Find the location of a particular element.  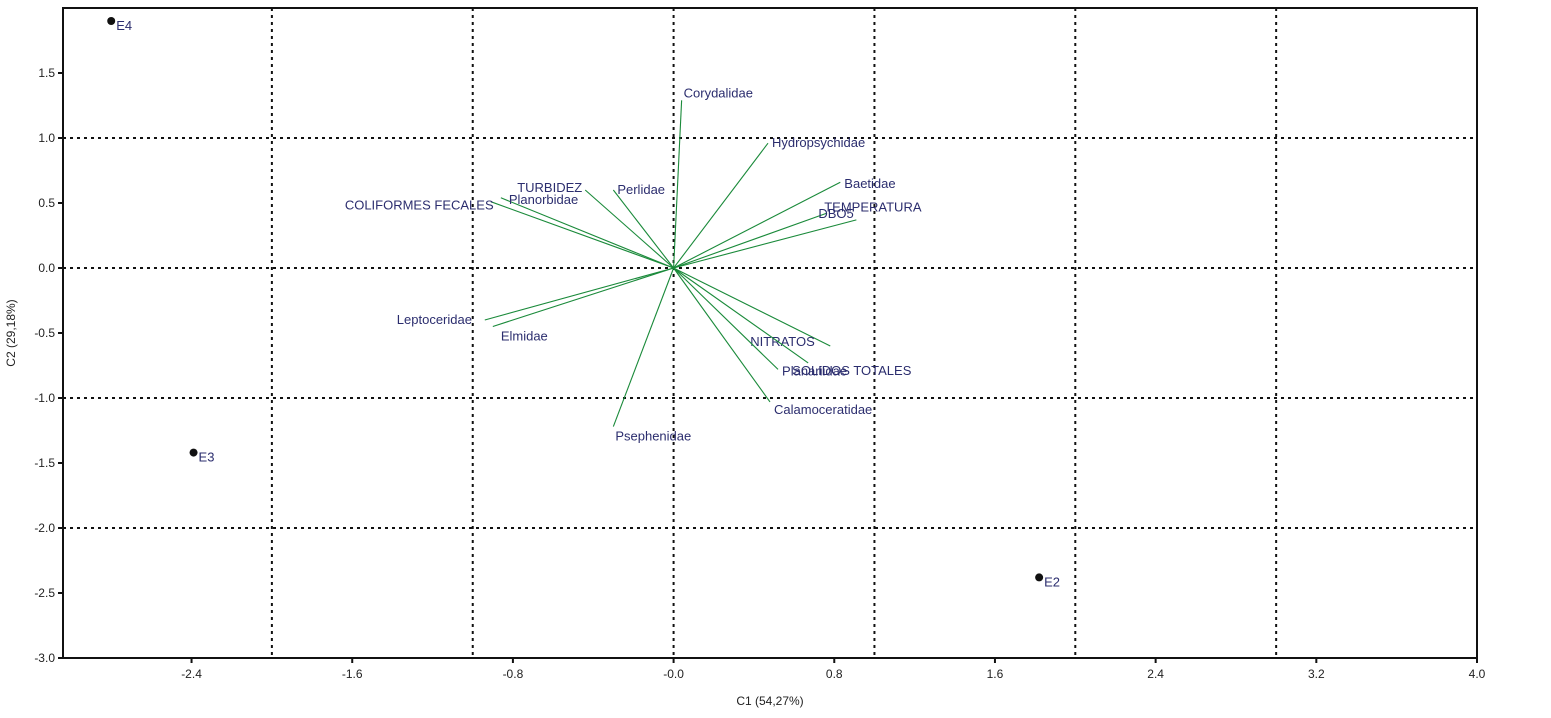

vector-label: Psephenidae is located at coordinates (653, 436).